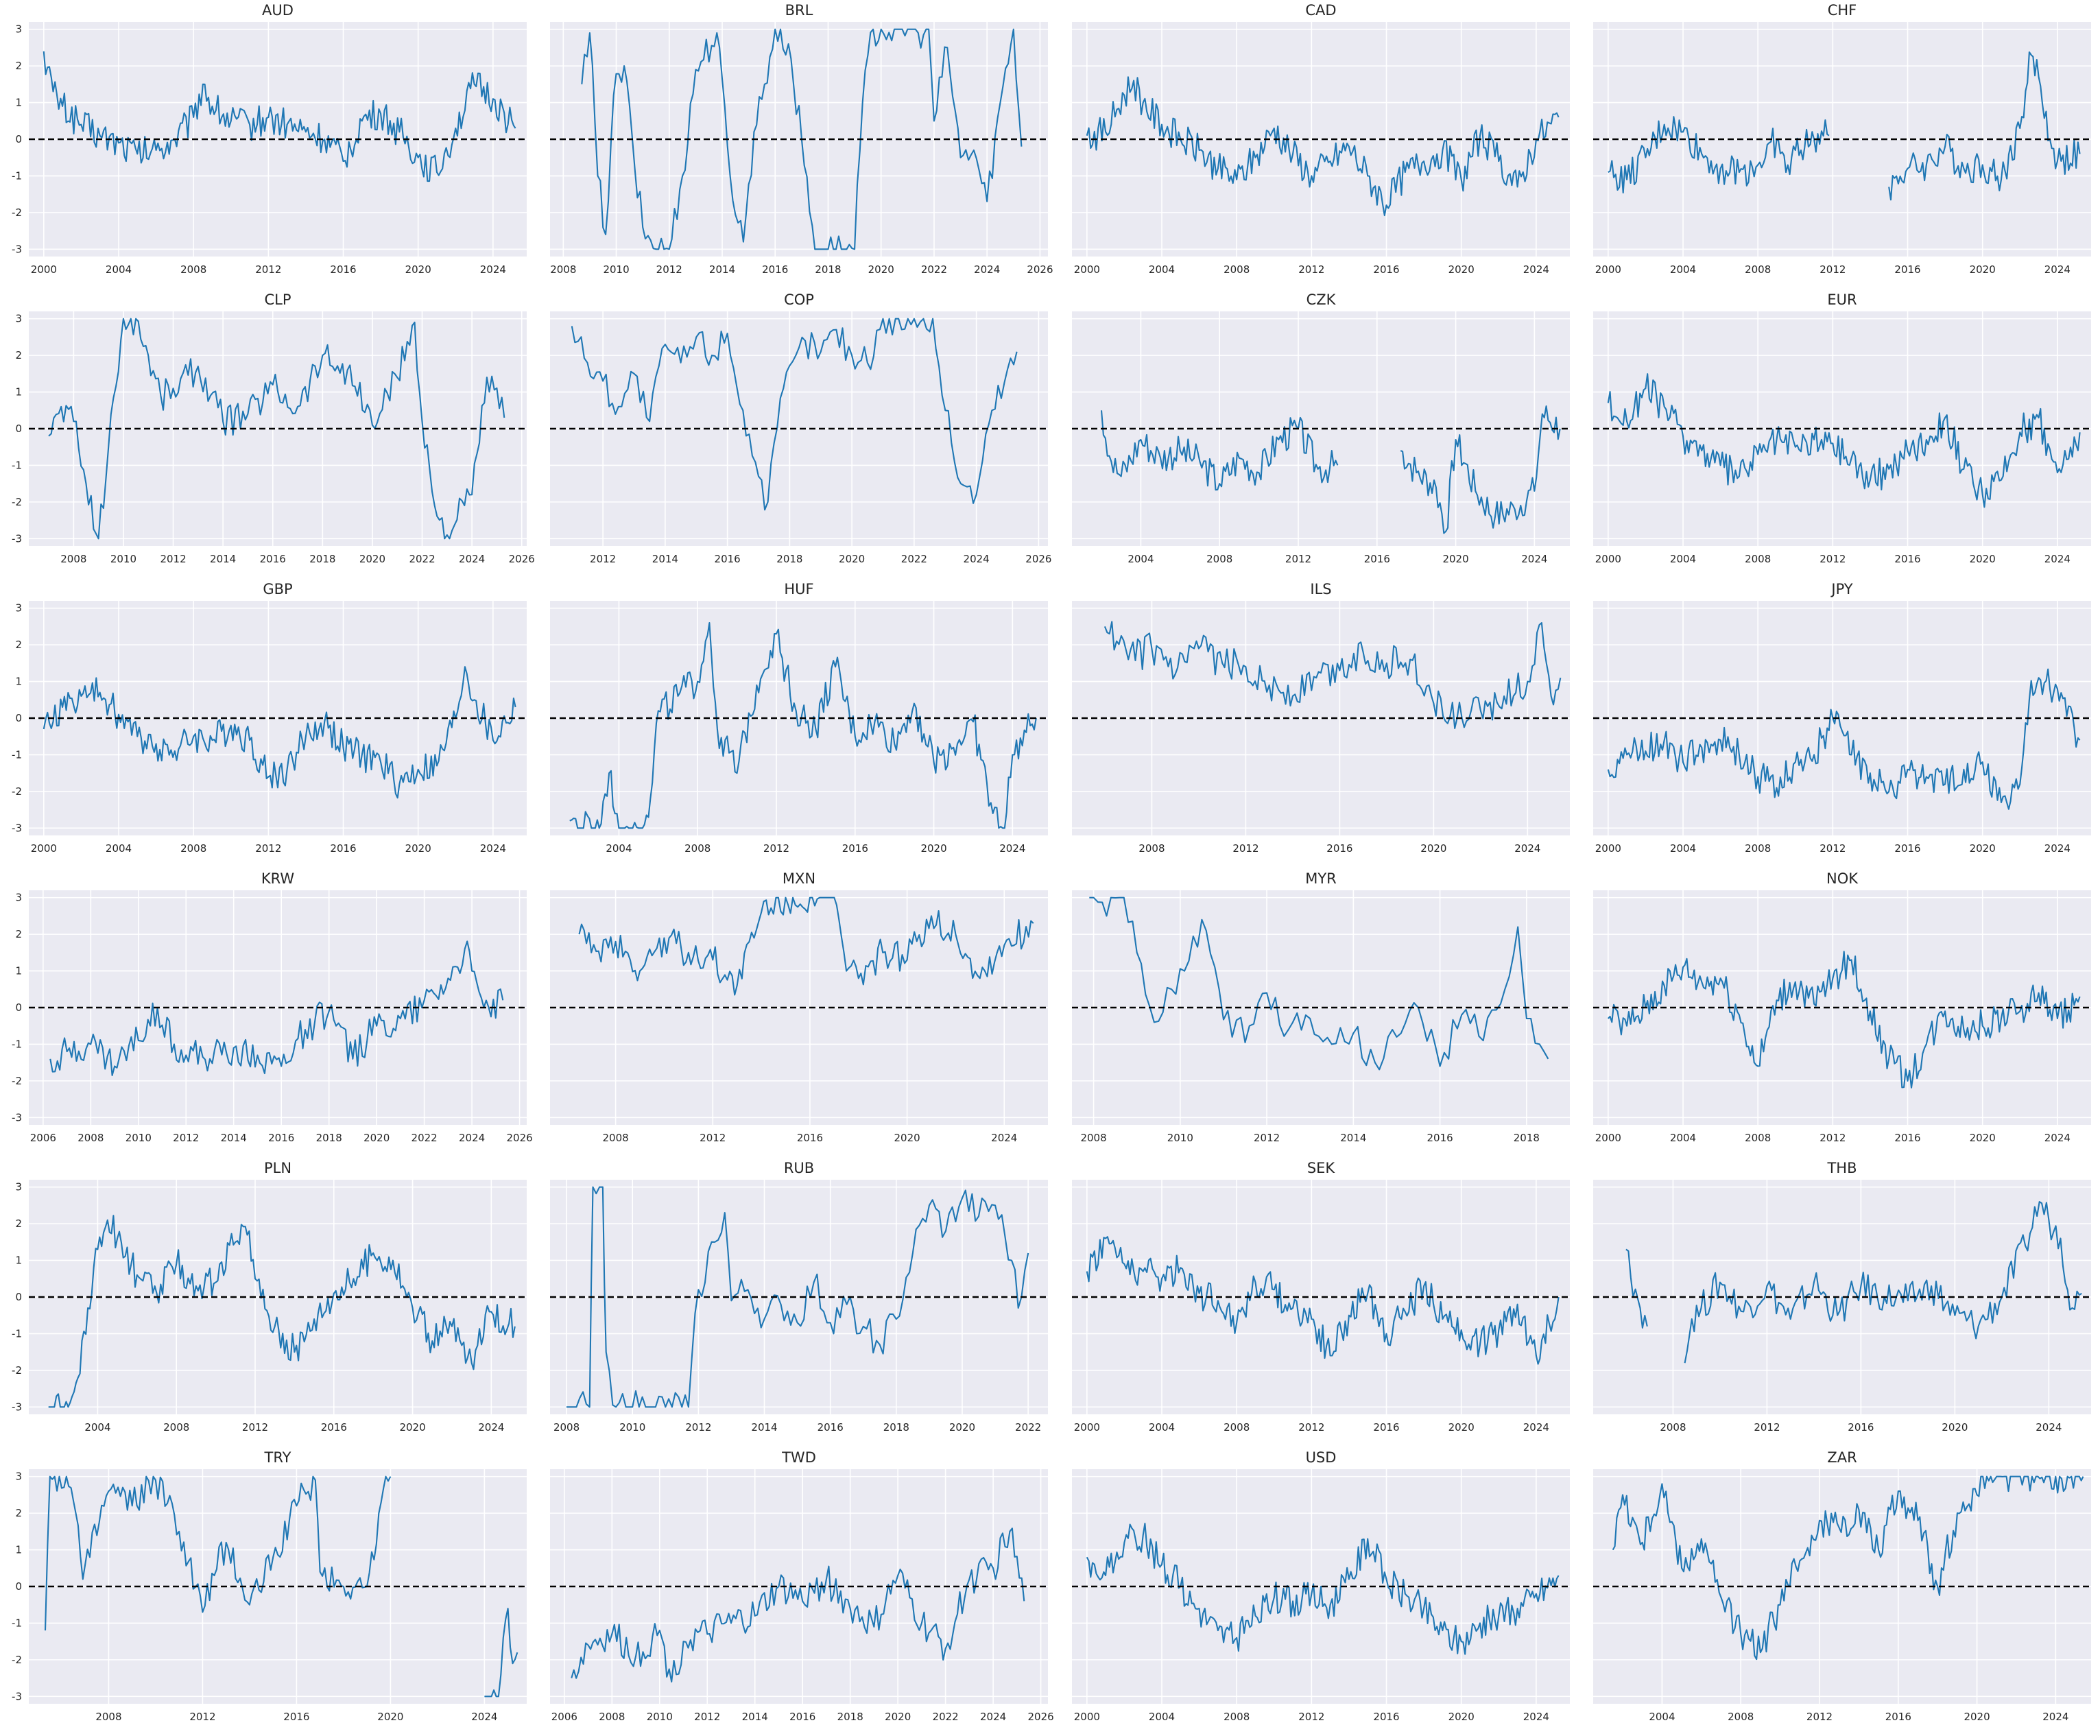  What do you see at coordinates (277, 300) in the screenshot?
I see `panel-title: CLP` at bounding box center [277, 300].